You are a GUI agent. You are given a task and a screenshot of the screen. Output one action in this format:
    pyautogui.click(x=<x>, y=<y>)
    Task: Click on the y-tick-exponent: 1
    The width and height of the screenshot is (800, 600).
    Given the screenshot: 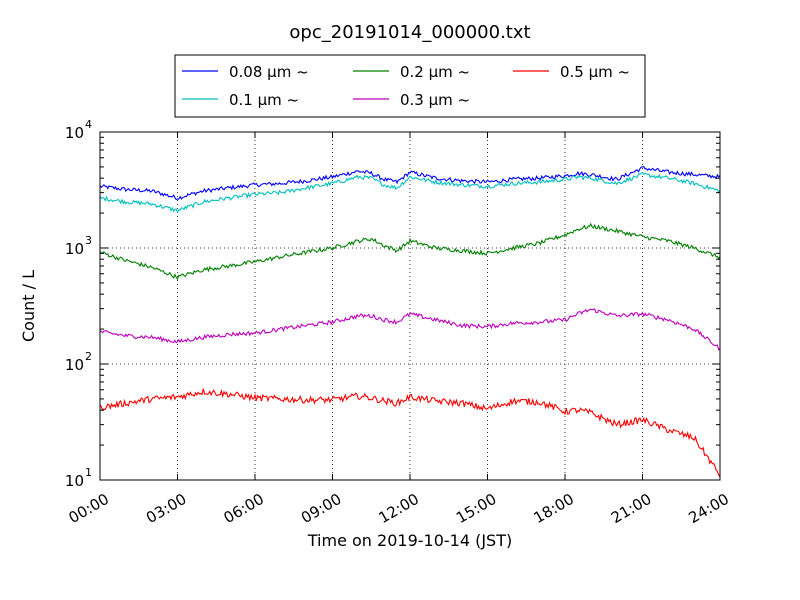 What is the action you would take?
    pyautogui.click(x=88, y=472)
    